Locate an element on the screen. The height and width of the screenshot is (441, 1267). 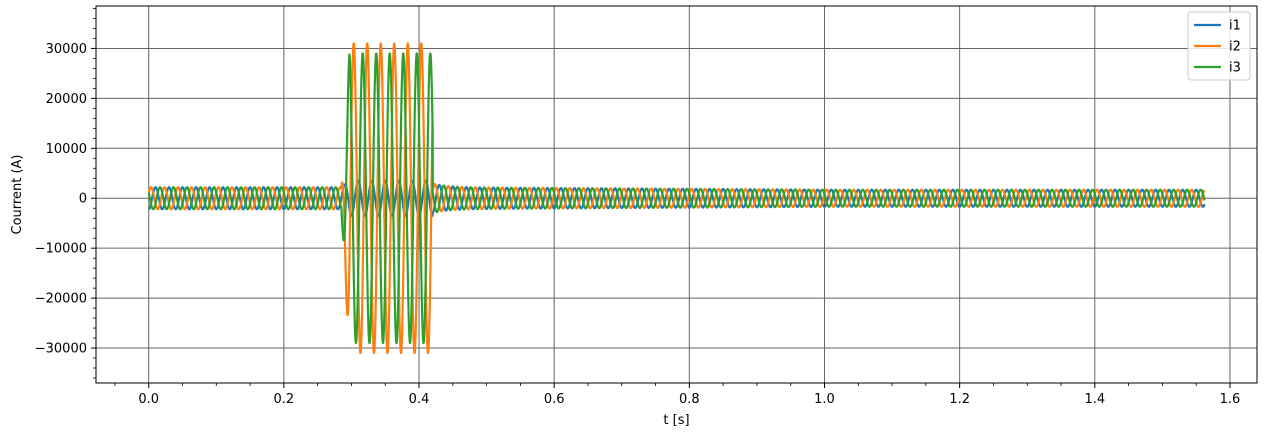
y-tick-label: −10000 is located at coordinates (61, 249).